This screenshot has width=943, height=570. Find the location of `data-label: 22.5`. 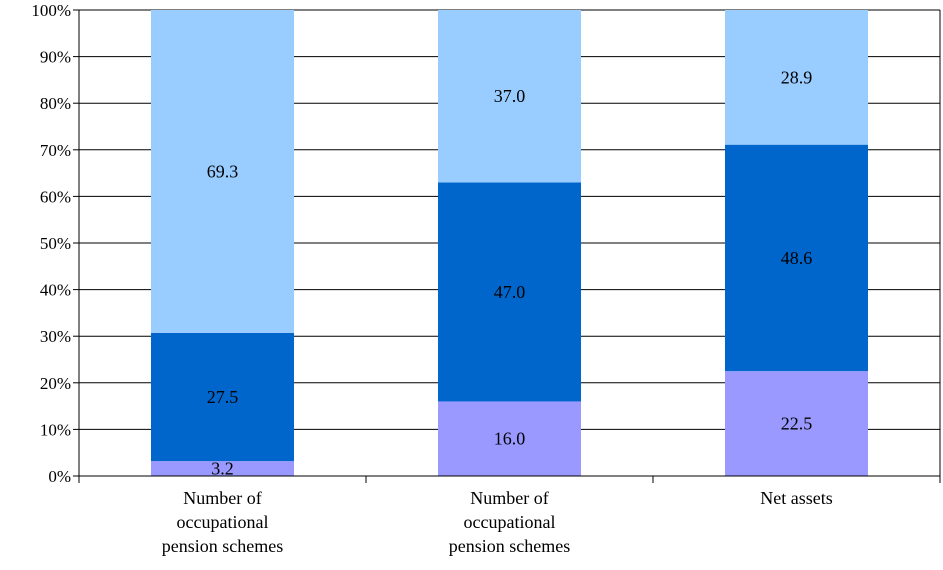

data-label: 22.5 is located at coordinates (797, 424).